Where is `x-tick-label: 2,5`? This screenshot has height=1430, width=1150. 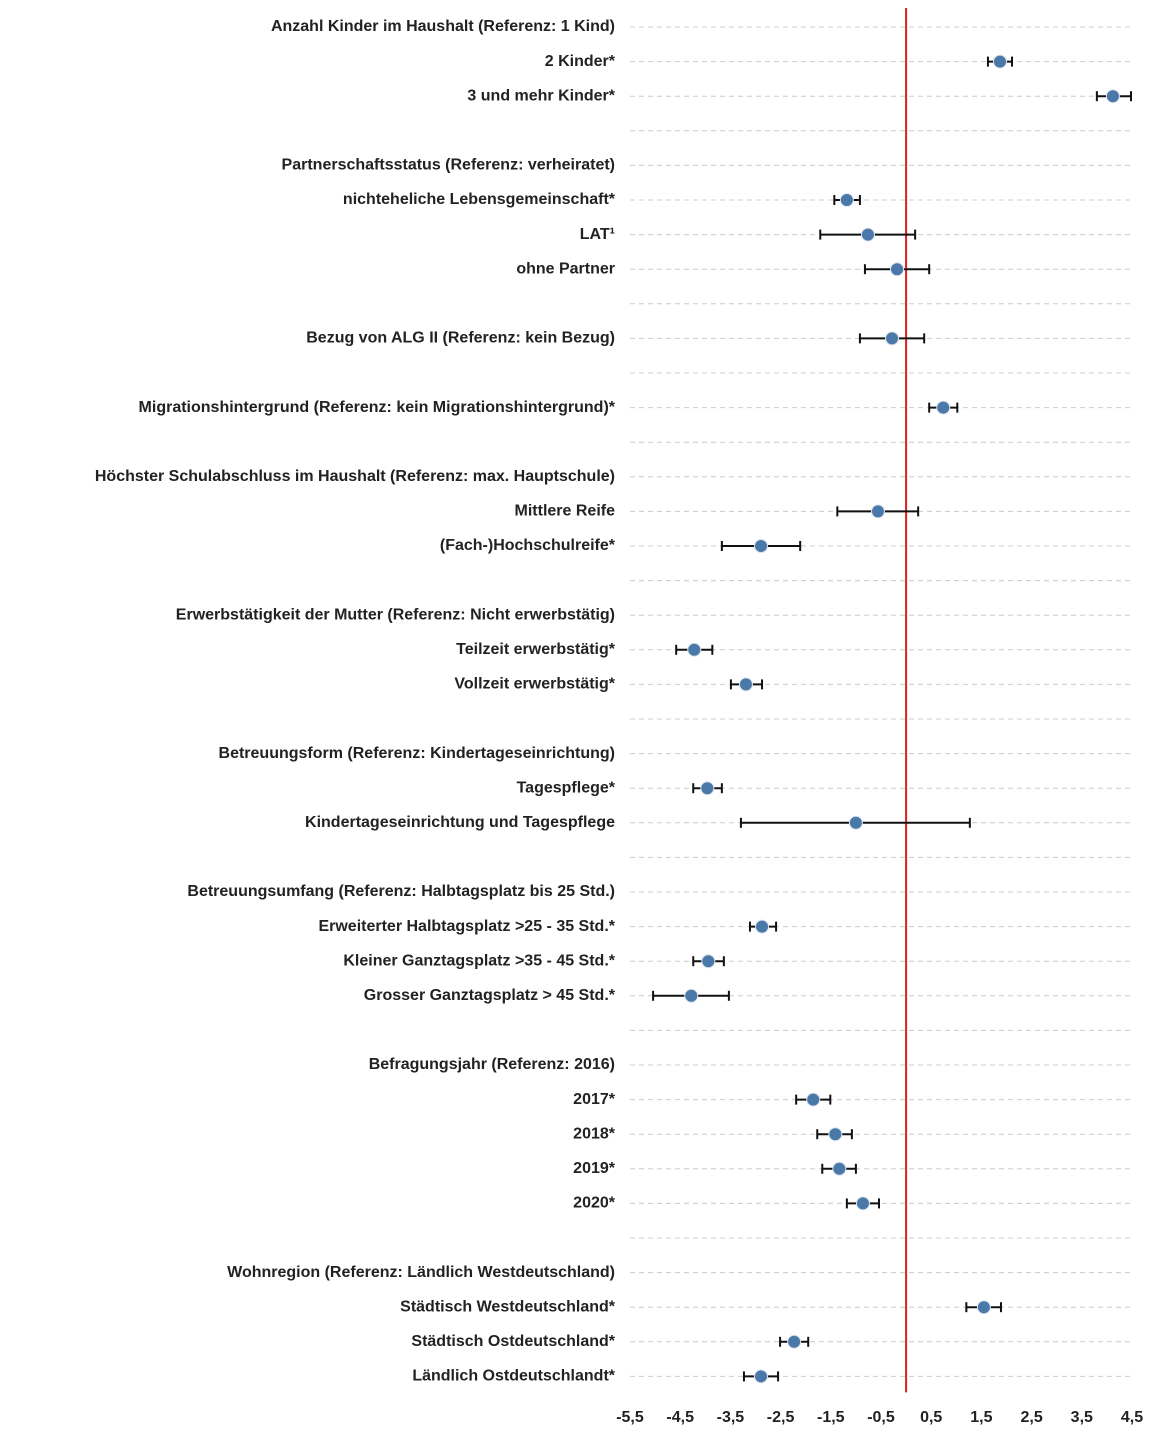
x-tick-label: 2,5 is located at coordinates (1031, 1417).